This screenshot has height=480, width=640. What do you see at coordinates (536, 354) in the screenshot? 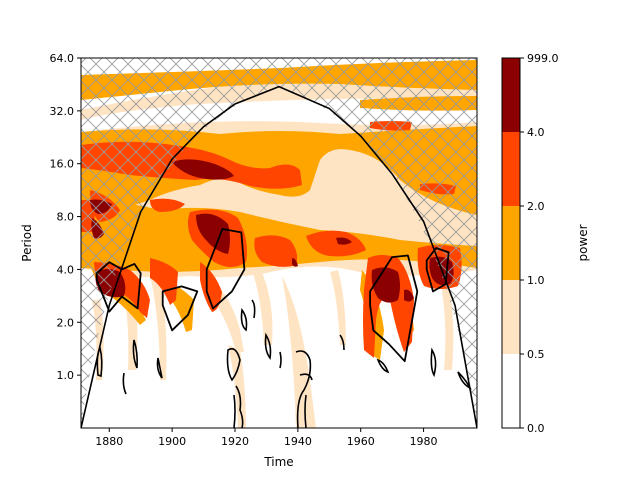
I see `colorbar-tick-label: 0.5` at bounding box center [536, 354].